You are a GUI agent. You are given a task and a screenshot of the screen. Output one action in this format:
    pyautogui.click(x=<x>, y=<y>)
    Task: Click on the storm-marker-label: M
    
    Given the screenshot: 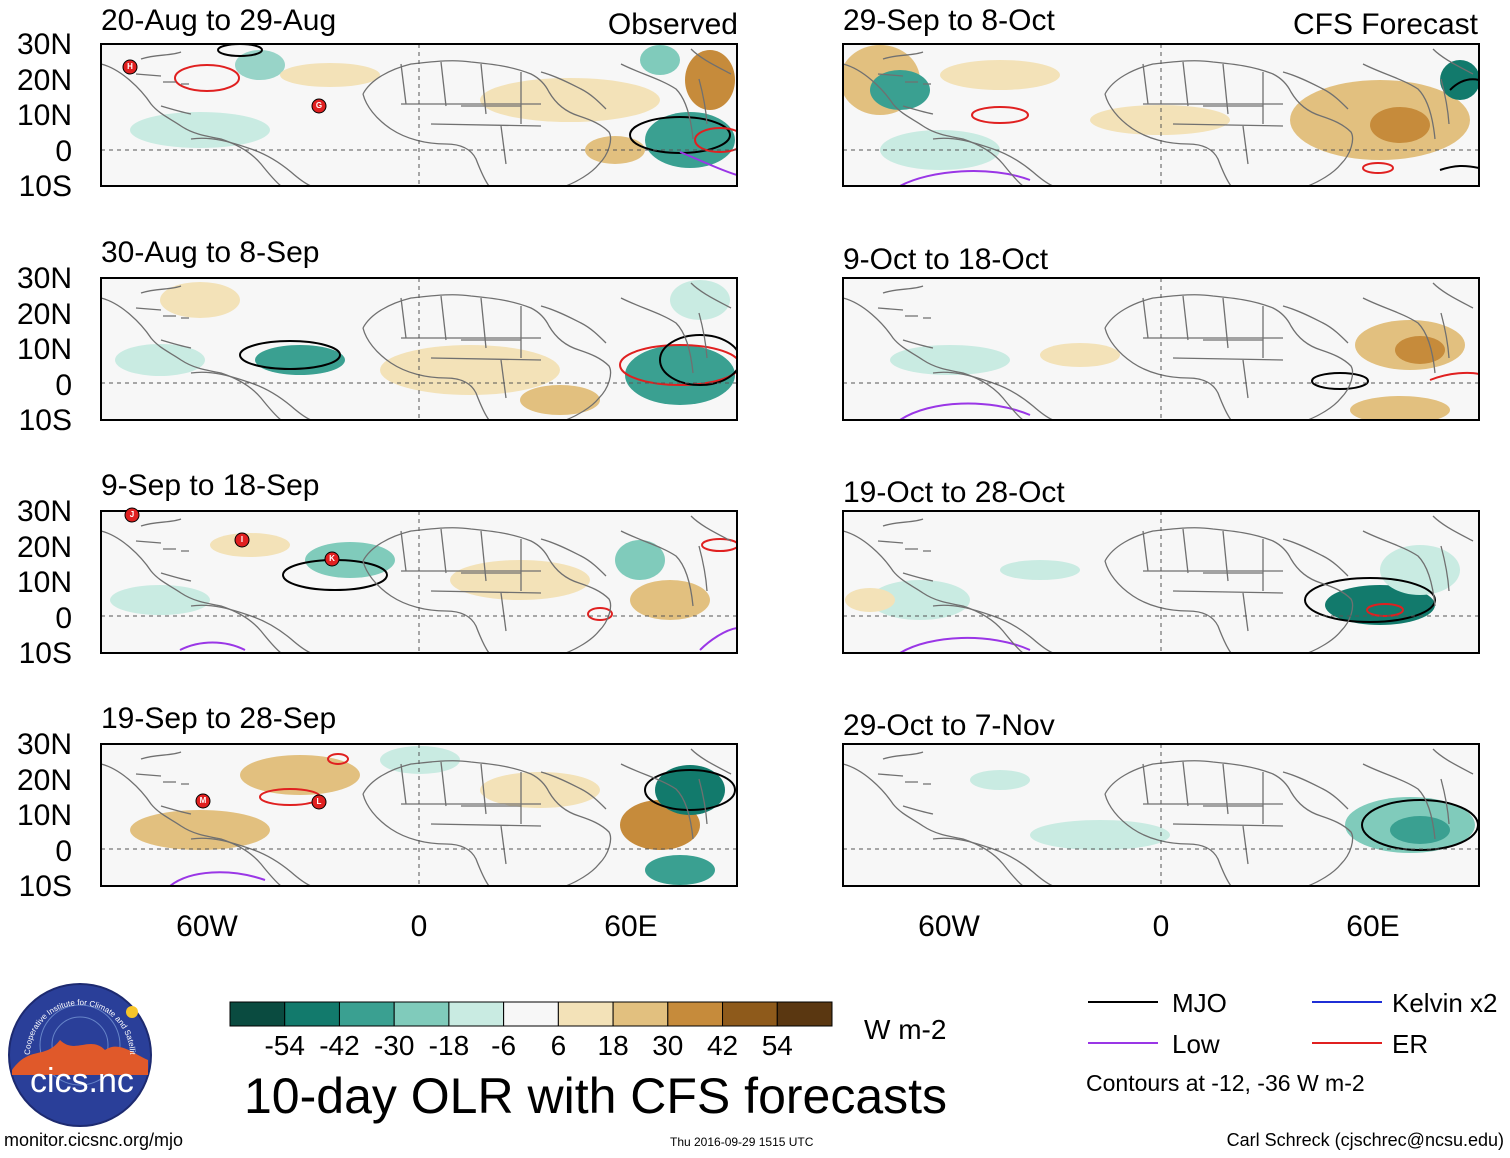 What is the action you would take?
    pyautogui.click(x=203, y=800)
    